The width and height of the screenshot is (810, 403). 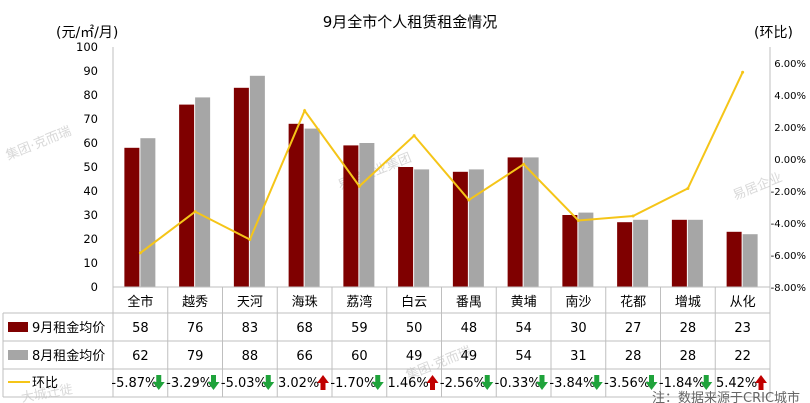 What do you see at coordinates (407, 383) in the screenshot?
I see `data-label: 1.46%` at bounding box center [407, 383].